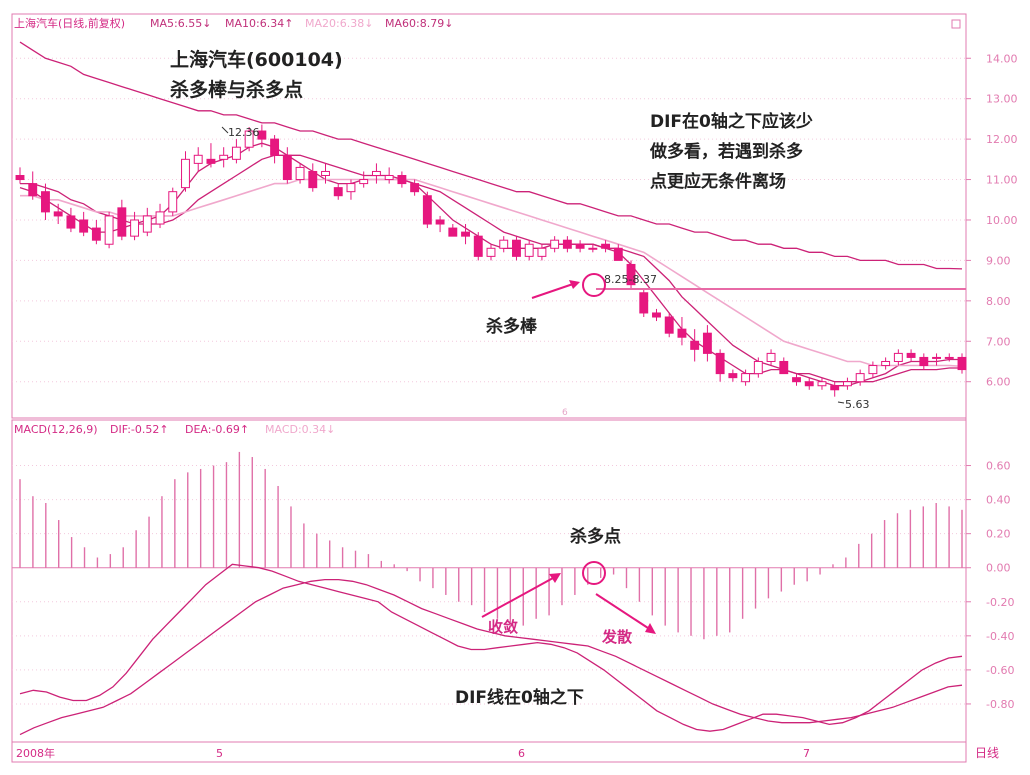 The image size is (1030, 775). What do you see at coordinates (998, 301) in the screenshot?
I see `price-tick-label: 8.00` at bounding box center [998, 301].